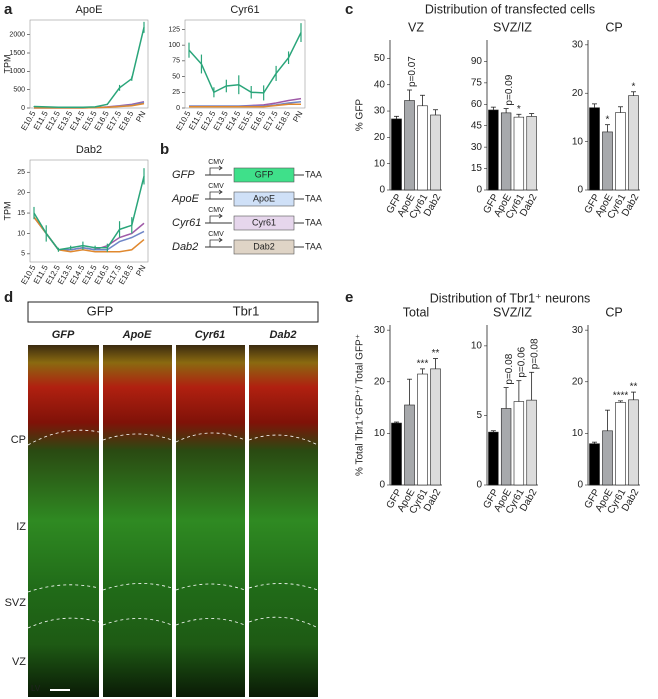  I want to click on y-axis-label: % GFP, so click(360, 115).